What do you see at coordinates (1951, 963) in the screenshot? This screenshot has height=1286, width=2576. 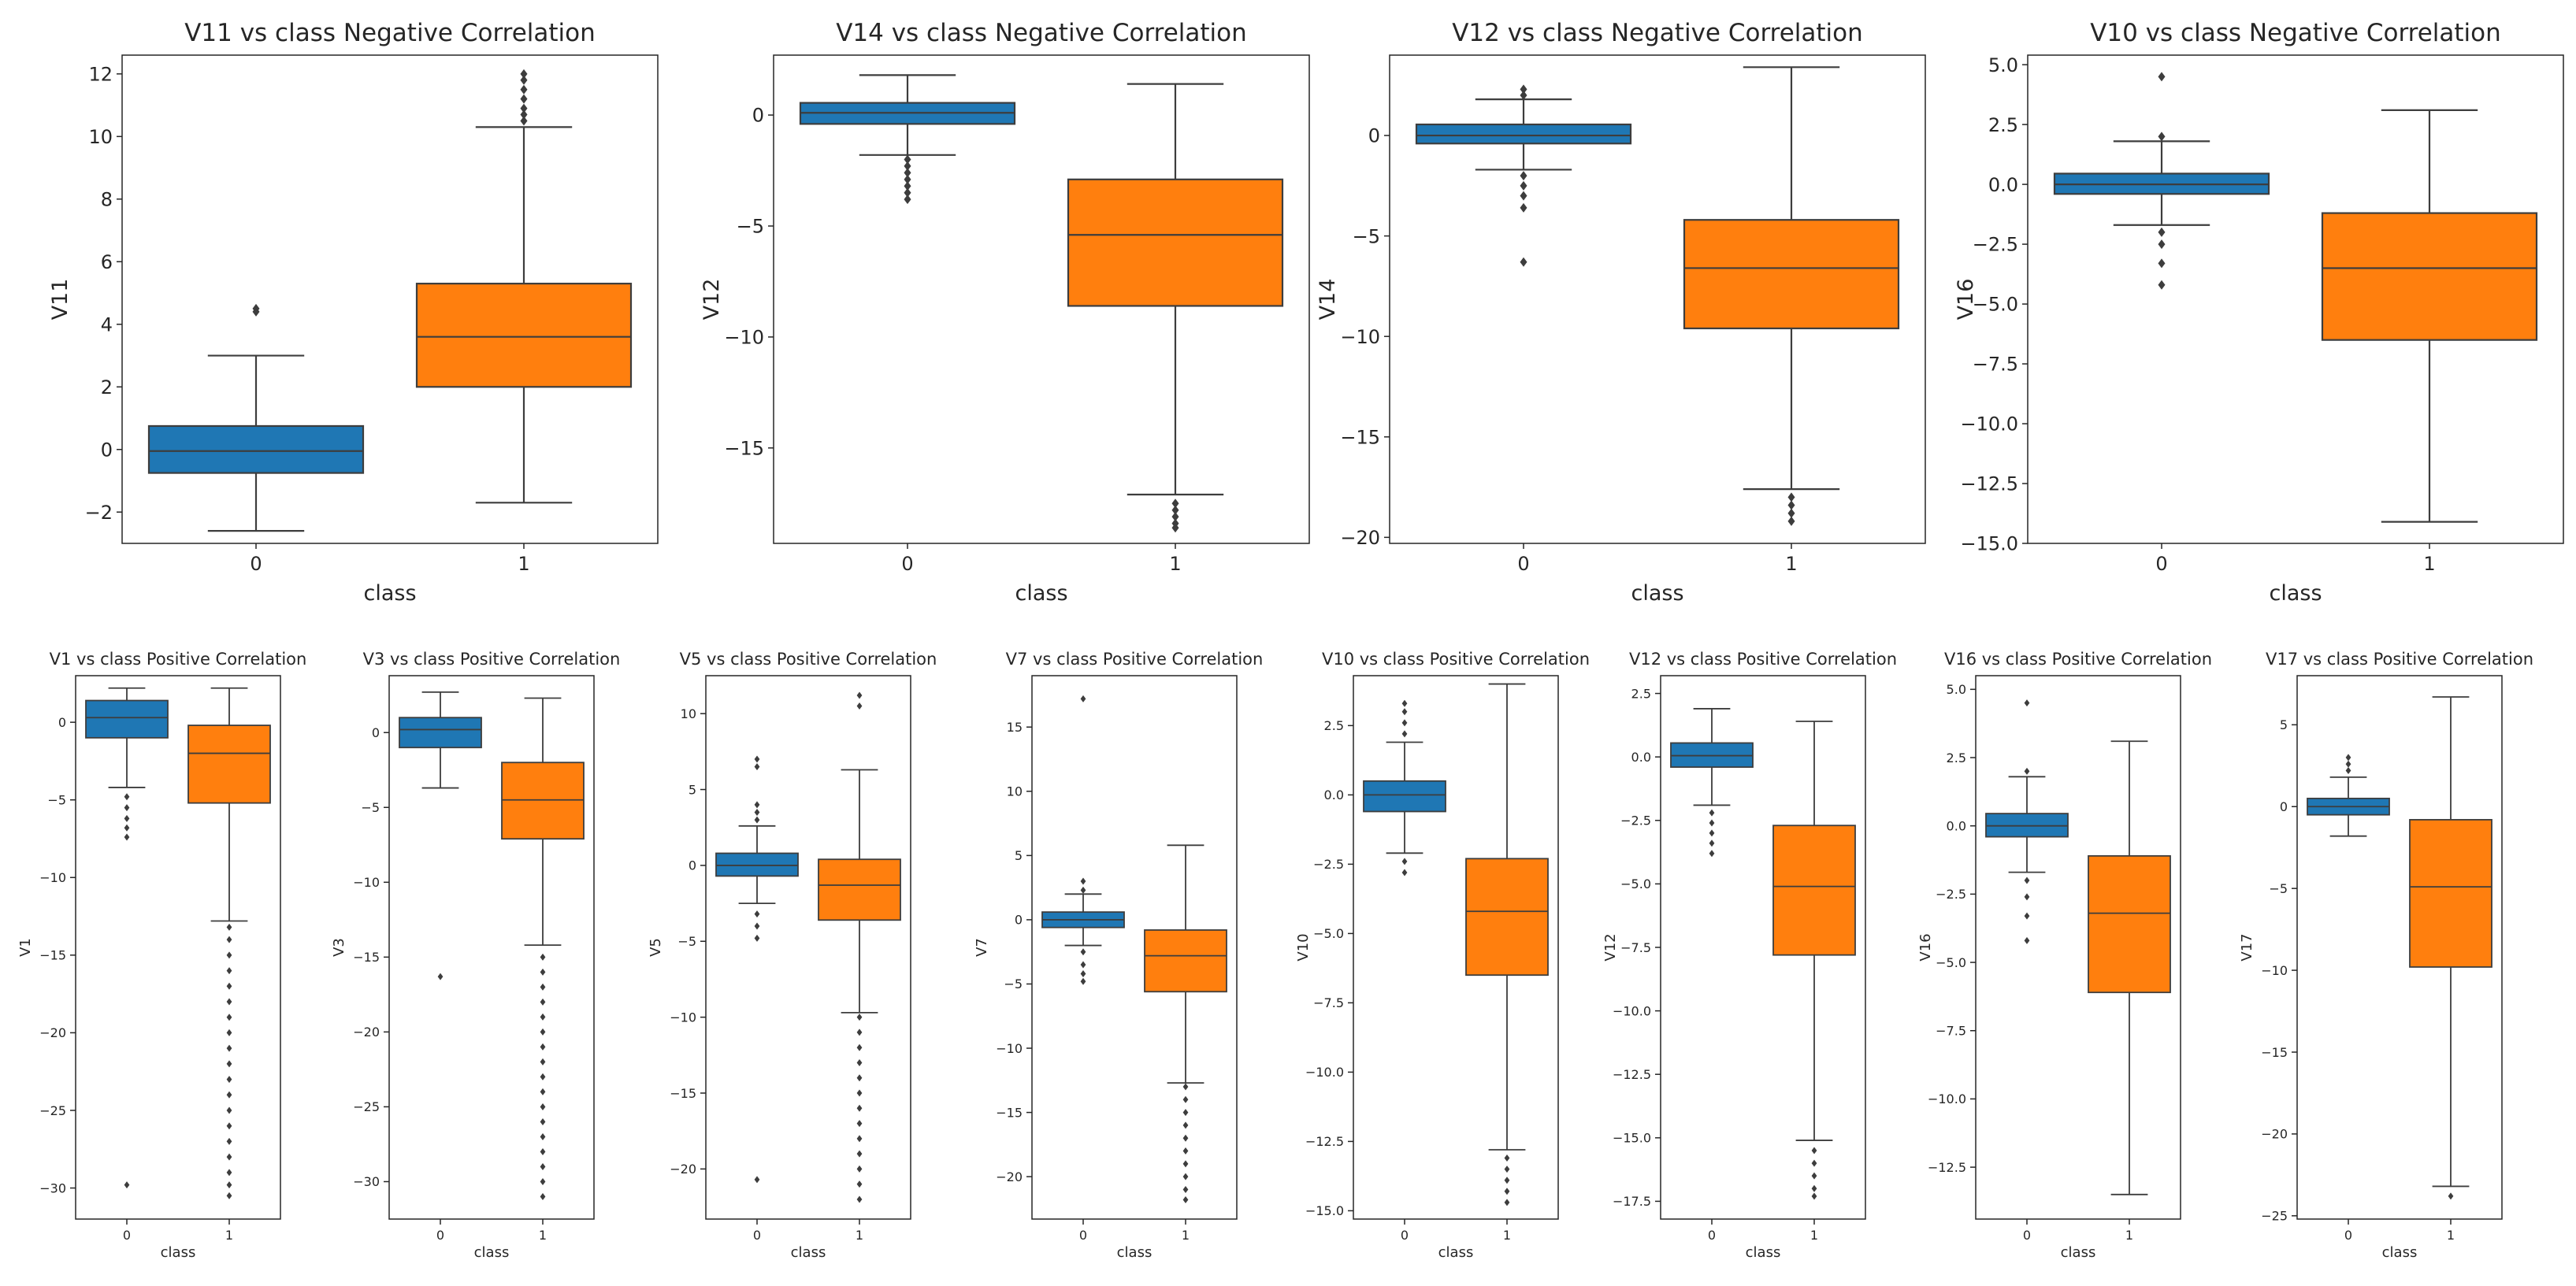 I see `y-tick-label: −5.0` at bounding box center [1951, 963].